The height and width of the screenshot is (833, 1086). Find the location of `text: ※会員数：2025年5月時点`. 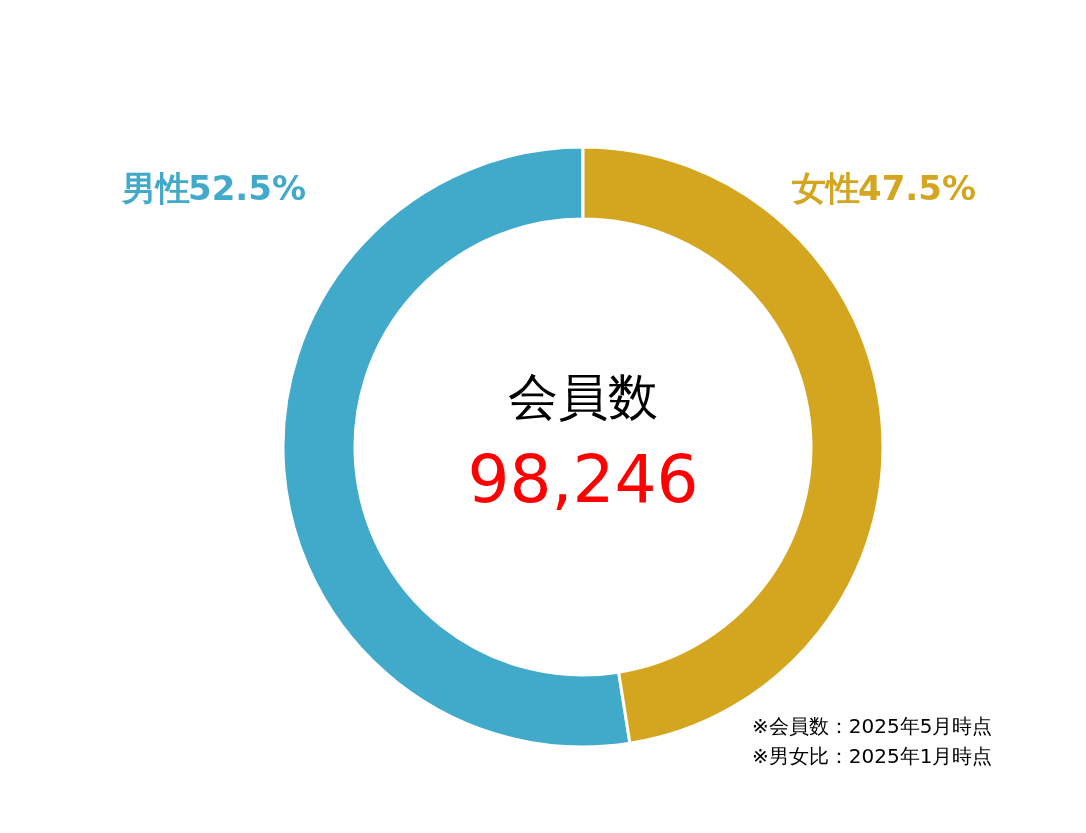

text: ※会員数：2025年5月時点 is located at coordinates (872, 726).